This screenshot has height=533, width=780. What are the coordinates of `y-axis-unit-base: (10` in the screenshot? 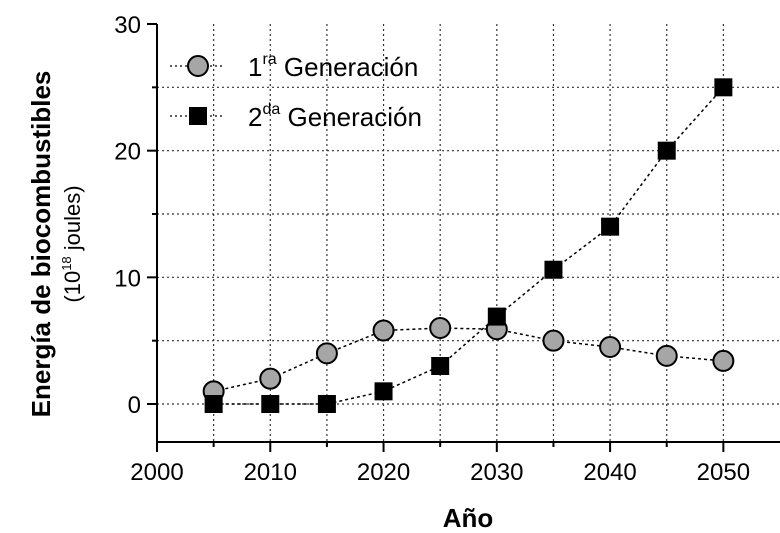 It's located at (72, 287).